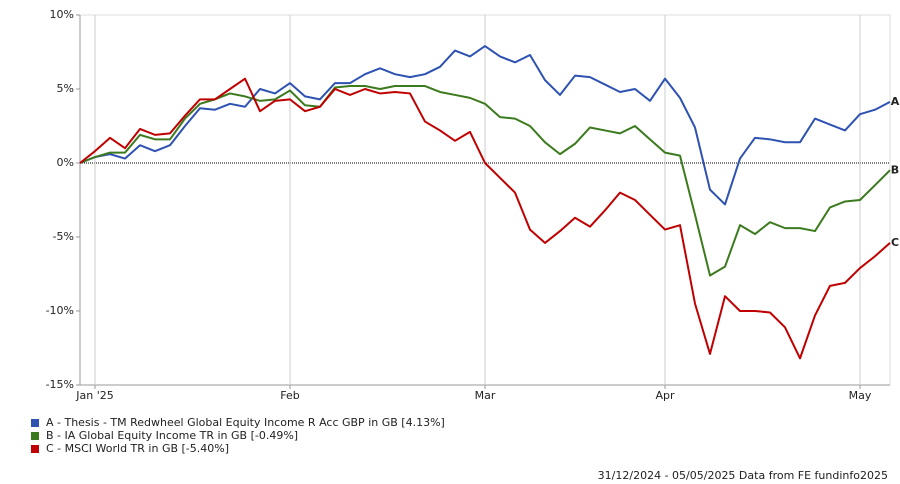 This screenshot has height=484, width=900. I want to click on legend-label: C - MSCI World TR in GB [-5.40%], so click(137, 448).